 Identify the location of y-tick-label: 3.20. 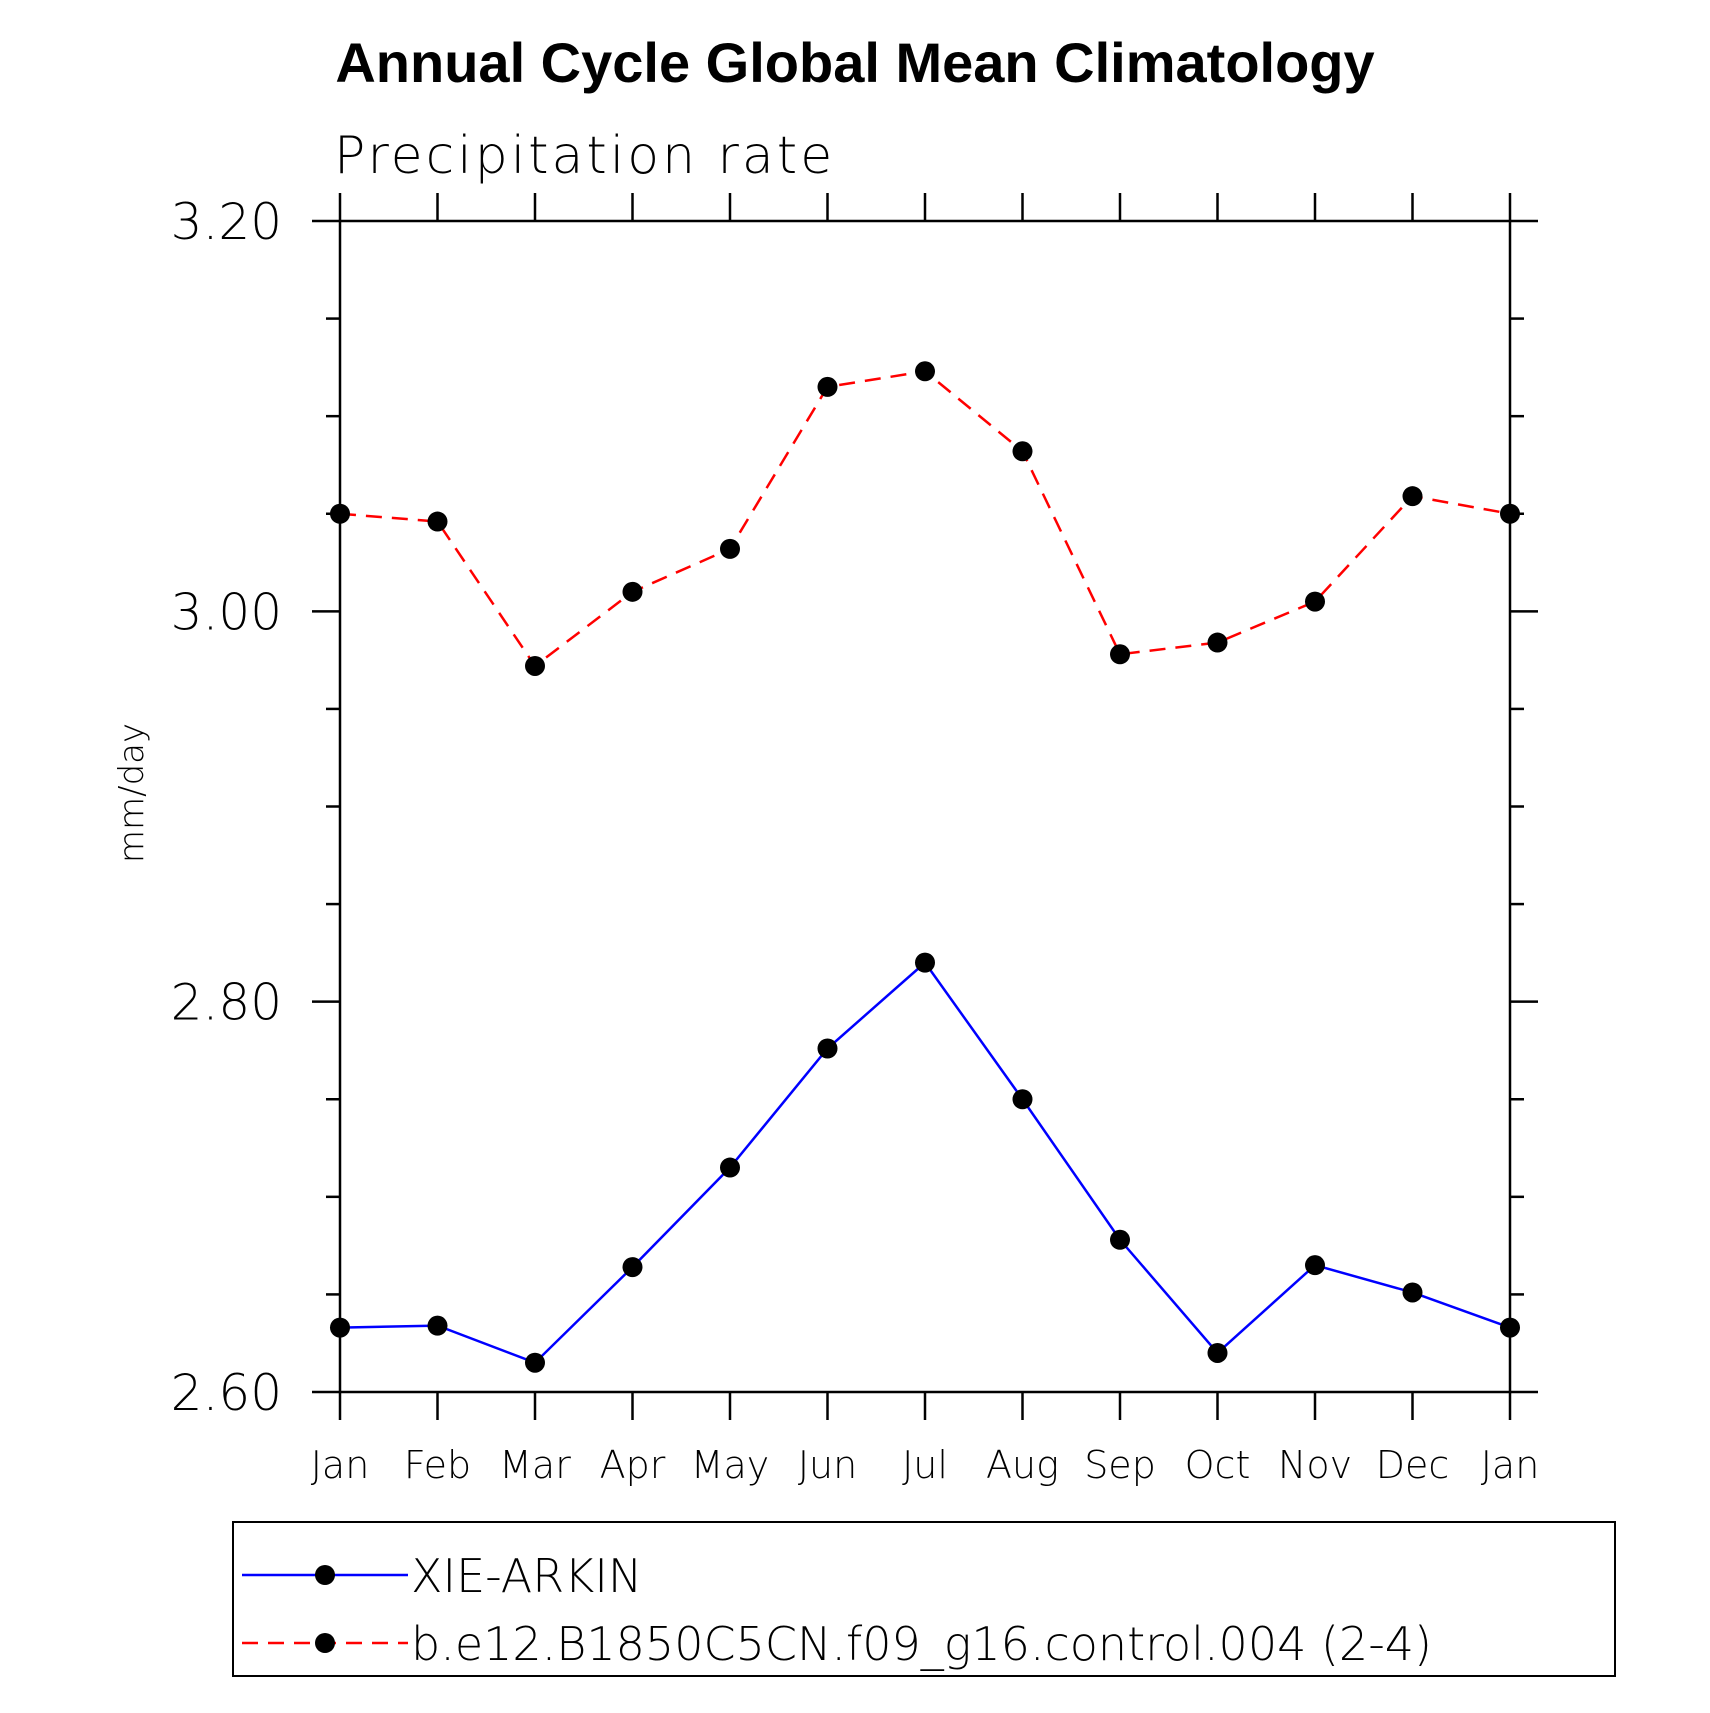
(226, 222).